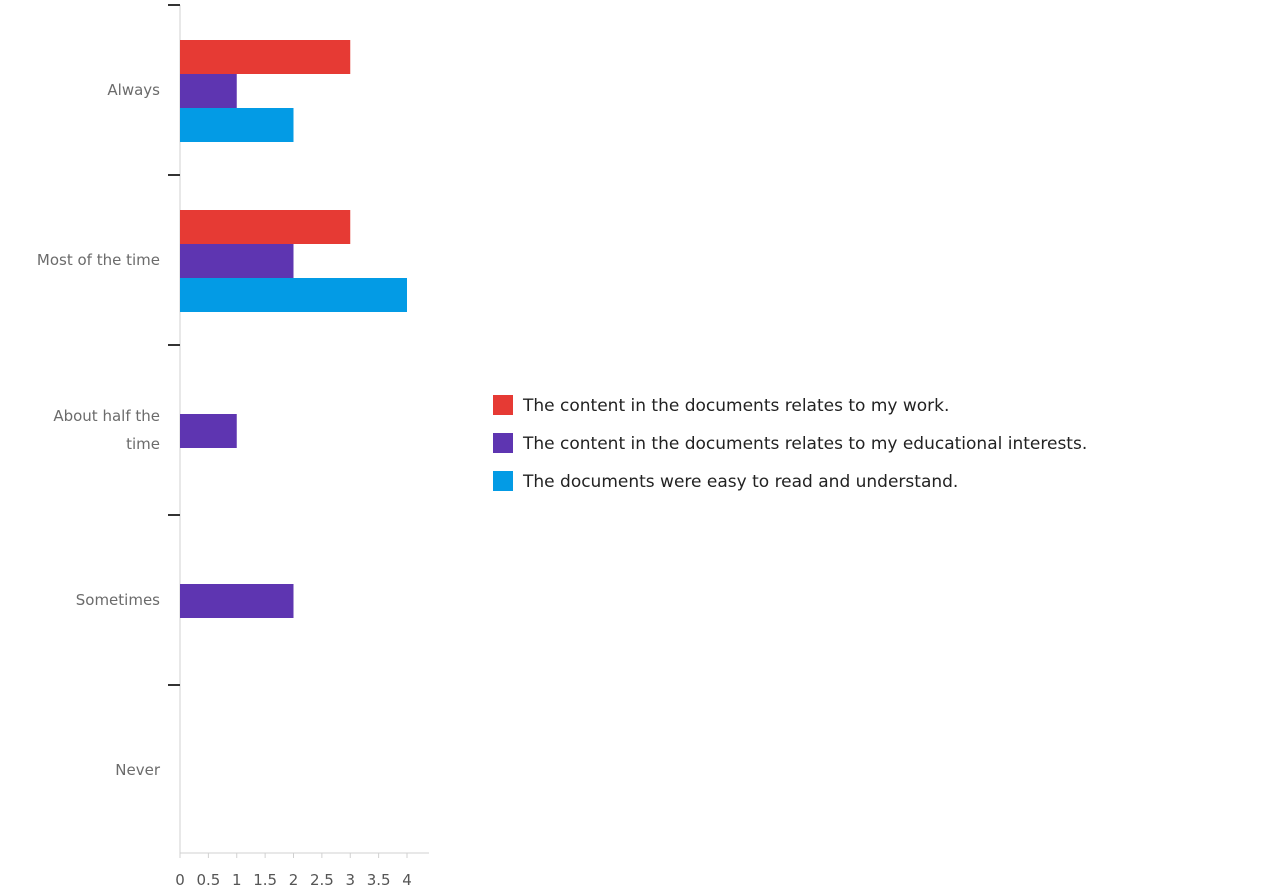 The height and width of the screenshot is (896, 1269). Describe the element at coordinates (208, 880) in the screenshot. I see `x-tick-label: 0.5` at that location.